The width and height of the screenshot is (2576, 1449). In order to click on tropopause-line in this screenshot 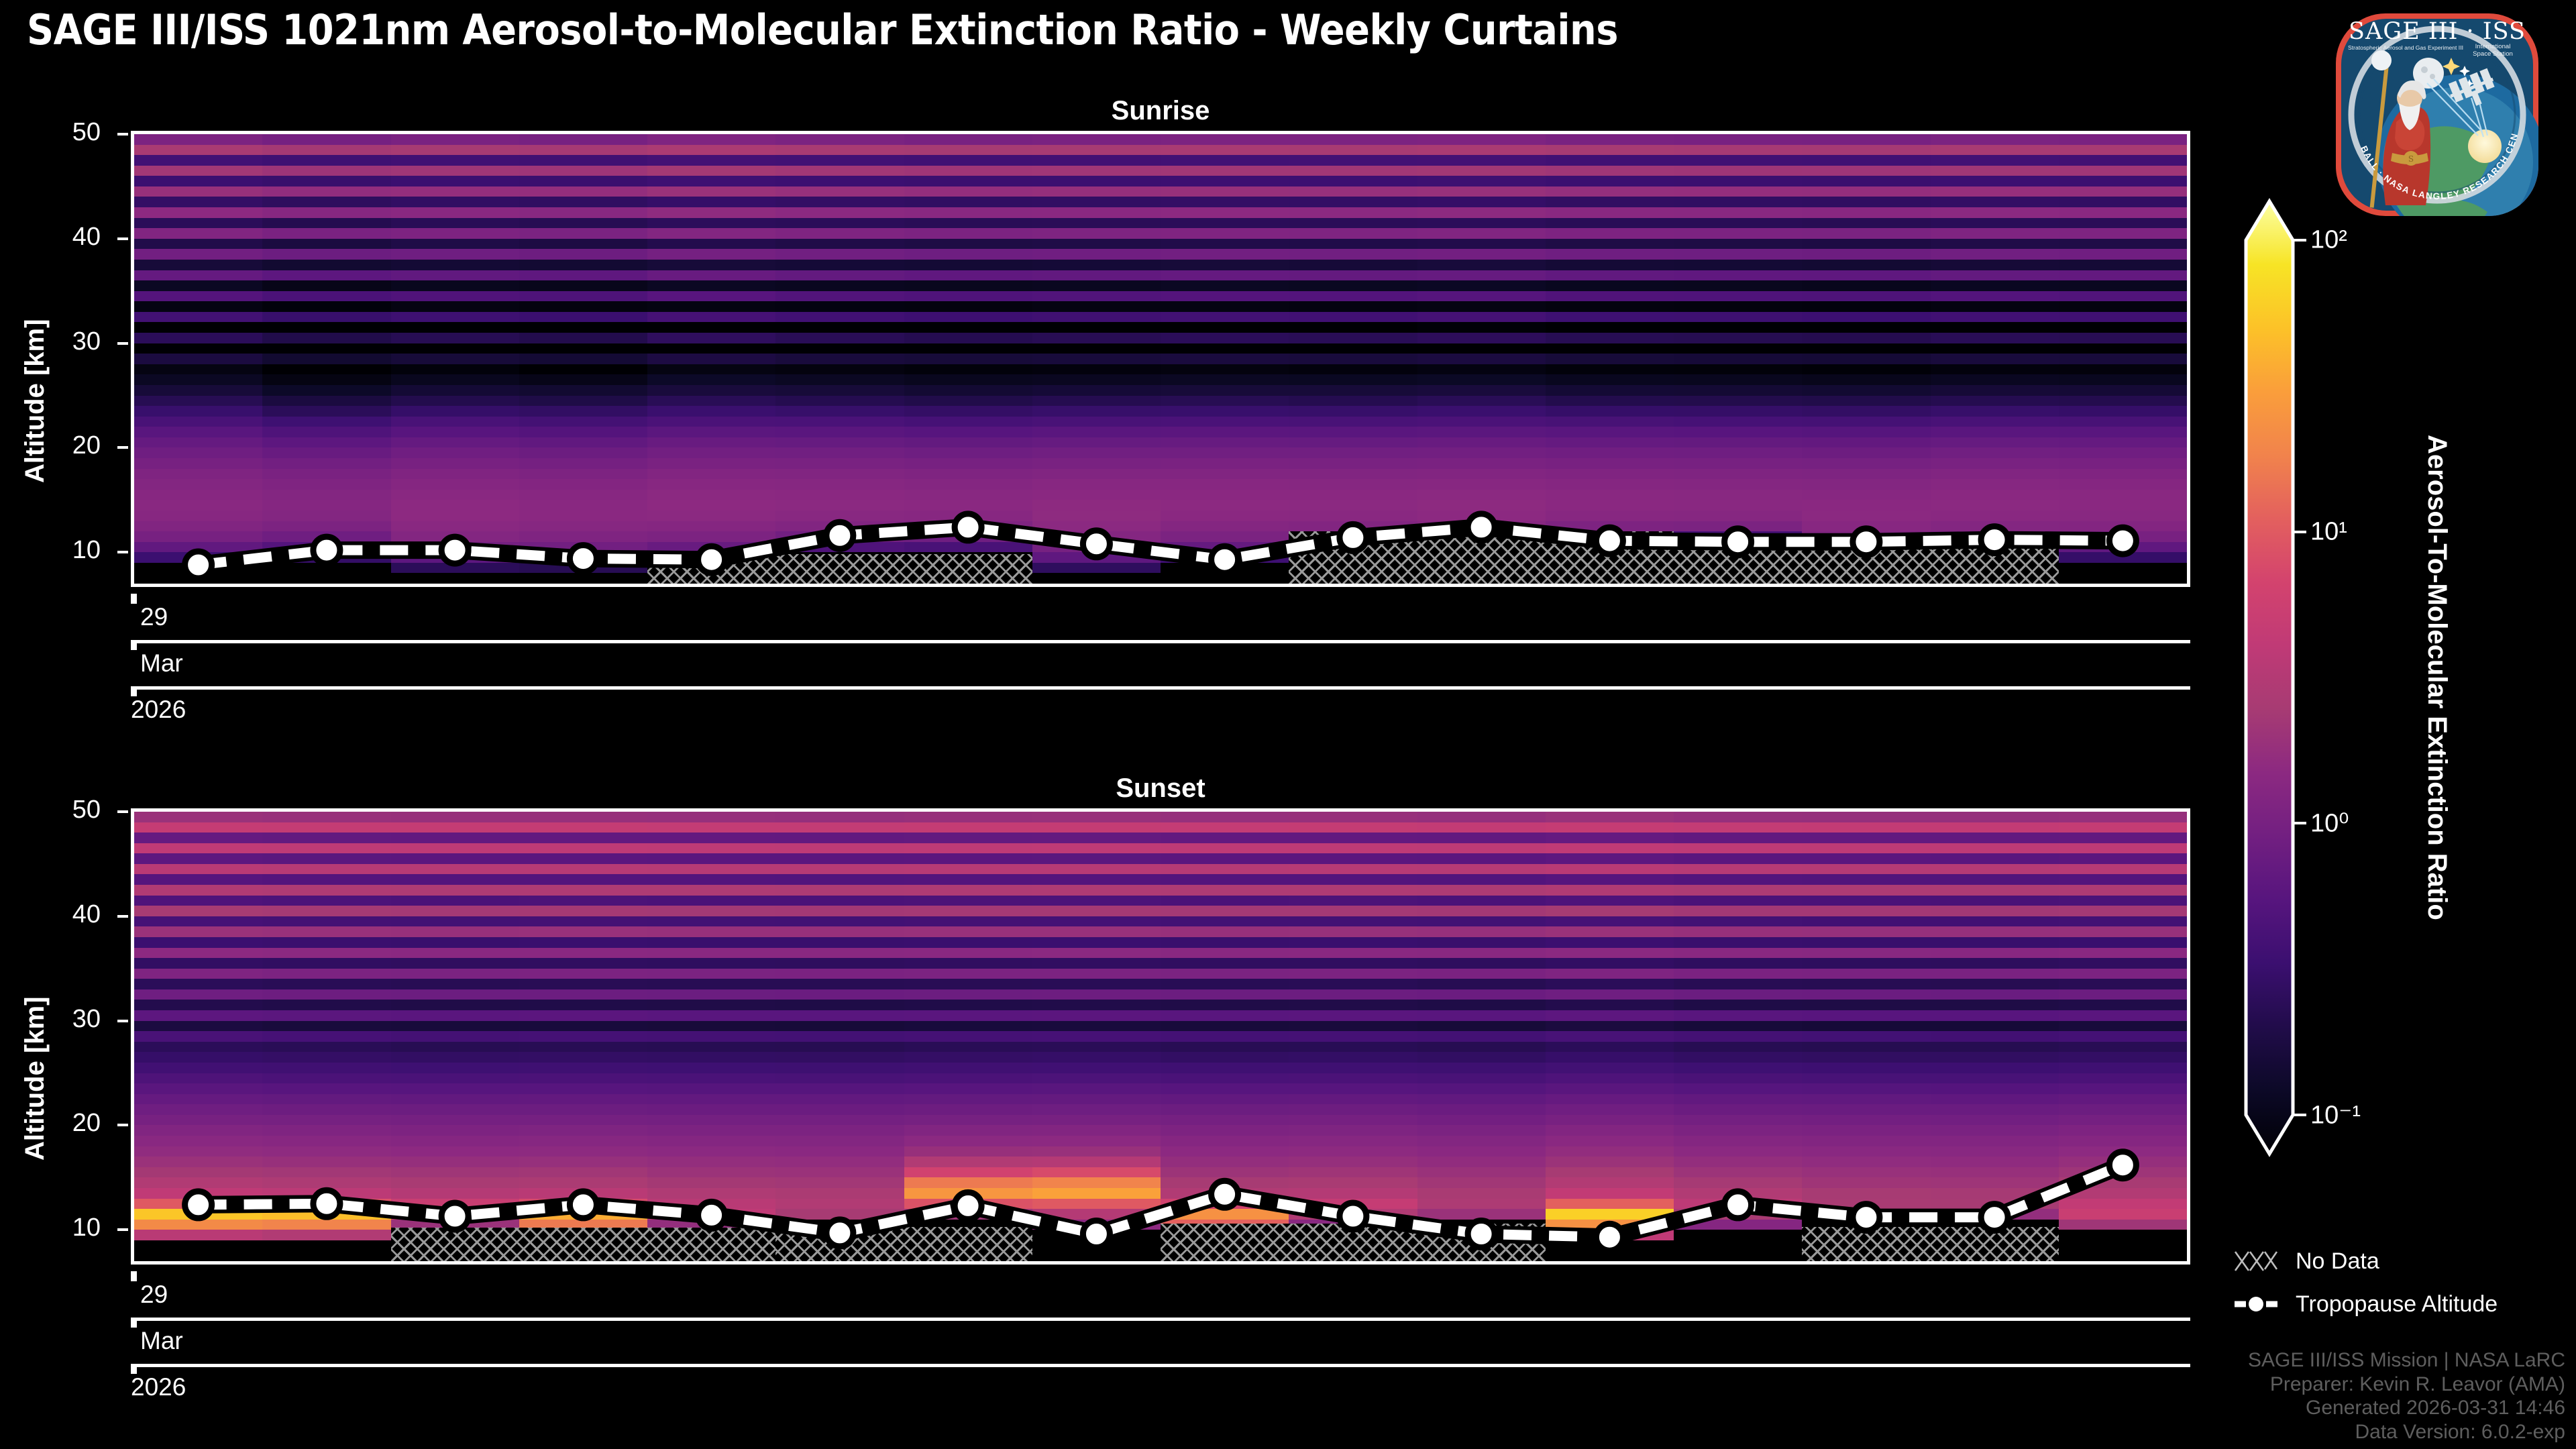, I will do `click(1161, 1201)`.